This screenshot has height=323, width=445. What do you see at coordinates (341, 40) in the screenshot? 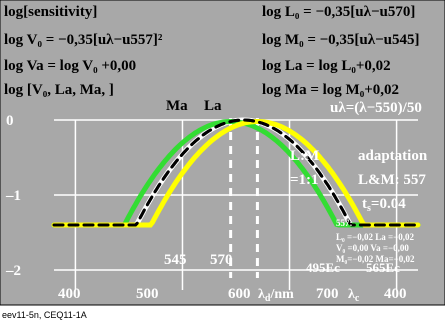
I see `header-right-2: log M₀ = −0,35[uλ−u545]` at bounding box center [341, 40].